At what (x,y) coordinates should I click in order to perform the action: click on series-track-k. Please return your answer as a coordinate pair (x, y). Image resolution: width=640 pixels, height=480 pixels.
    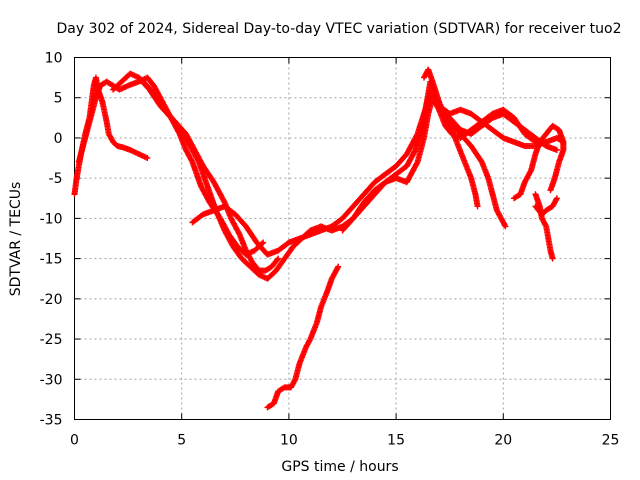
    Looking at the image, I should click on (544, 226).